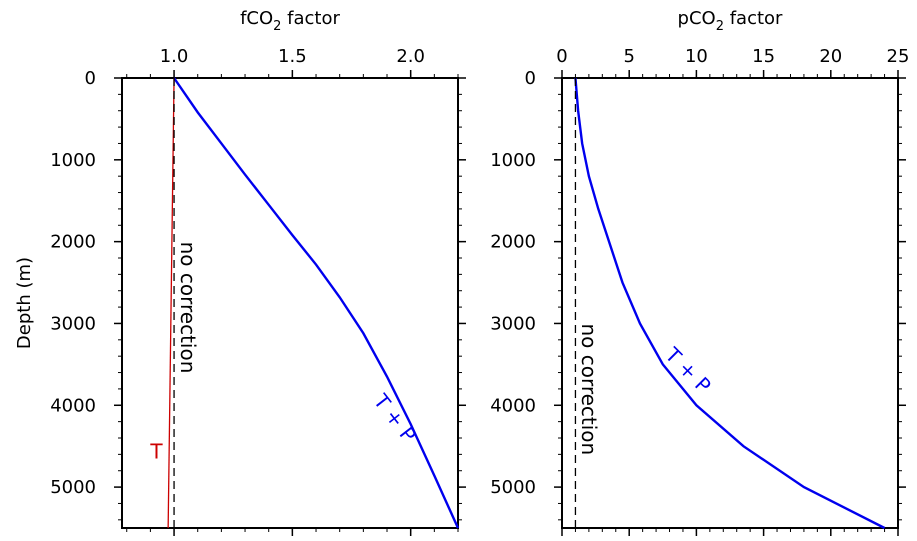 The width and height of the screenshot is (917, 541). Describe the element at coordinates (410, 56) in the screenshot. I see `x-tick-label: 2.0` at that location.